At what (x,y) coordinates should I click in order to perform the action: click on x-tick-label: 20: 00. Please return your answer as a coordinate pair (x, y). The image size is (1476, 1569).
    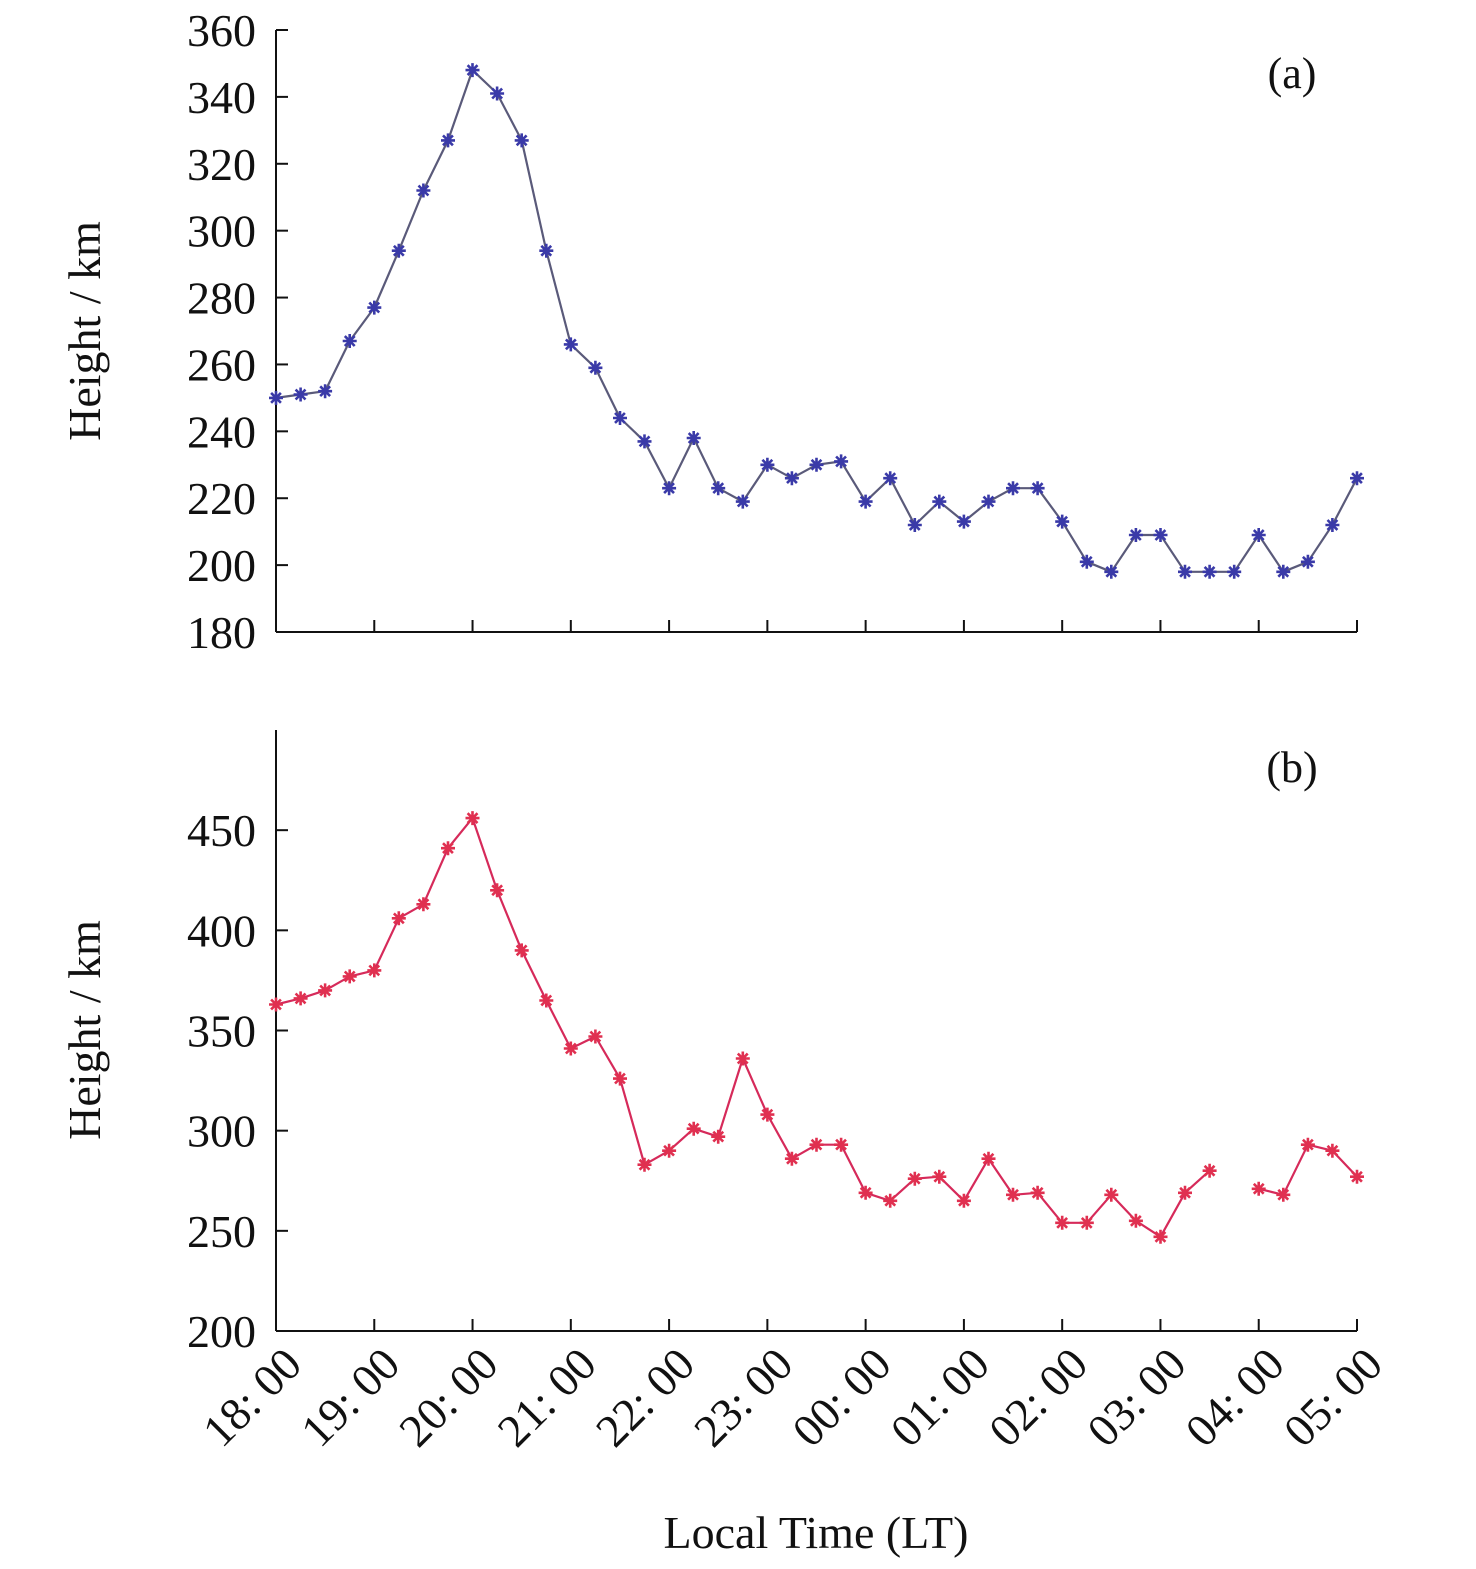
    Looking at the image, I should click on (448, 1397).